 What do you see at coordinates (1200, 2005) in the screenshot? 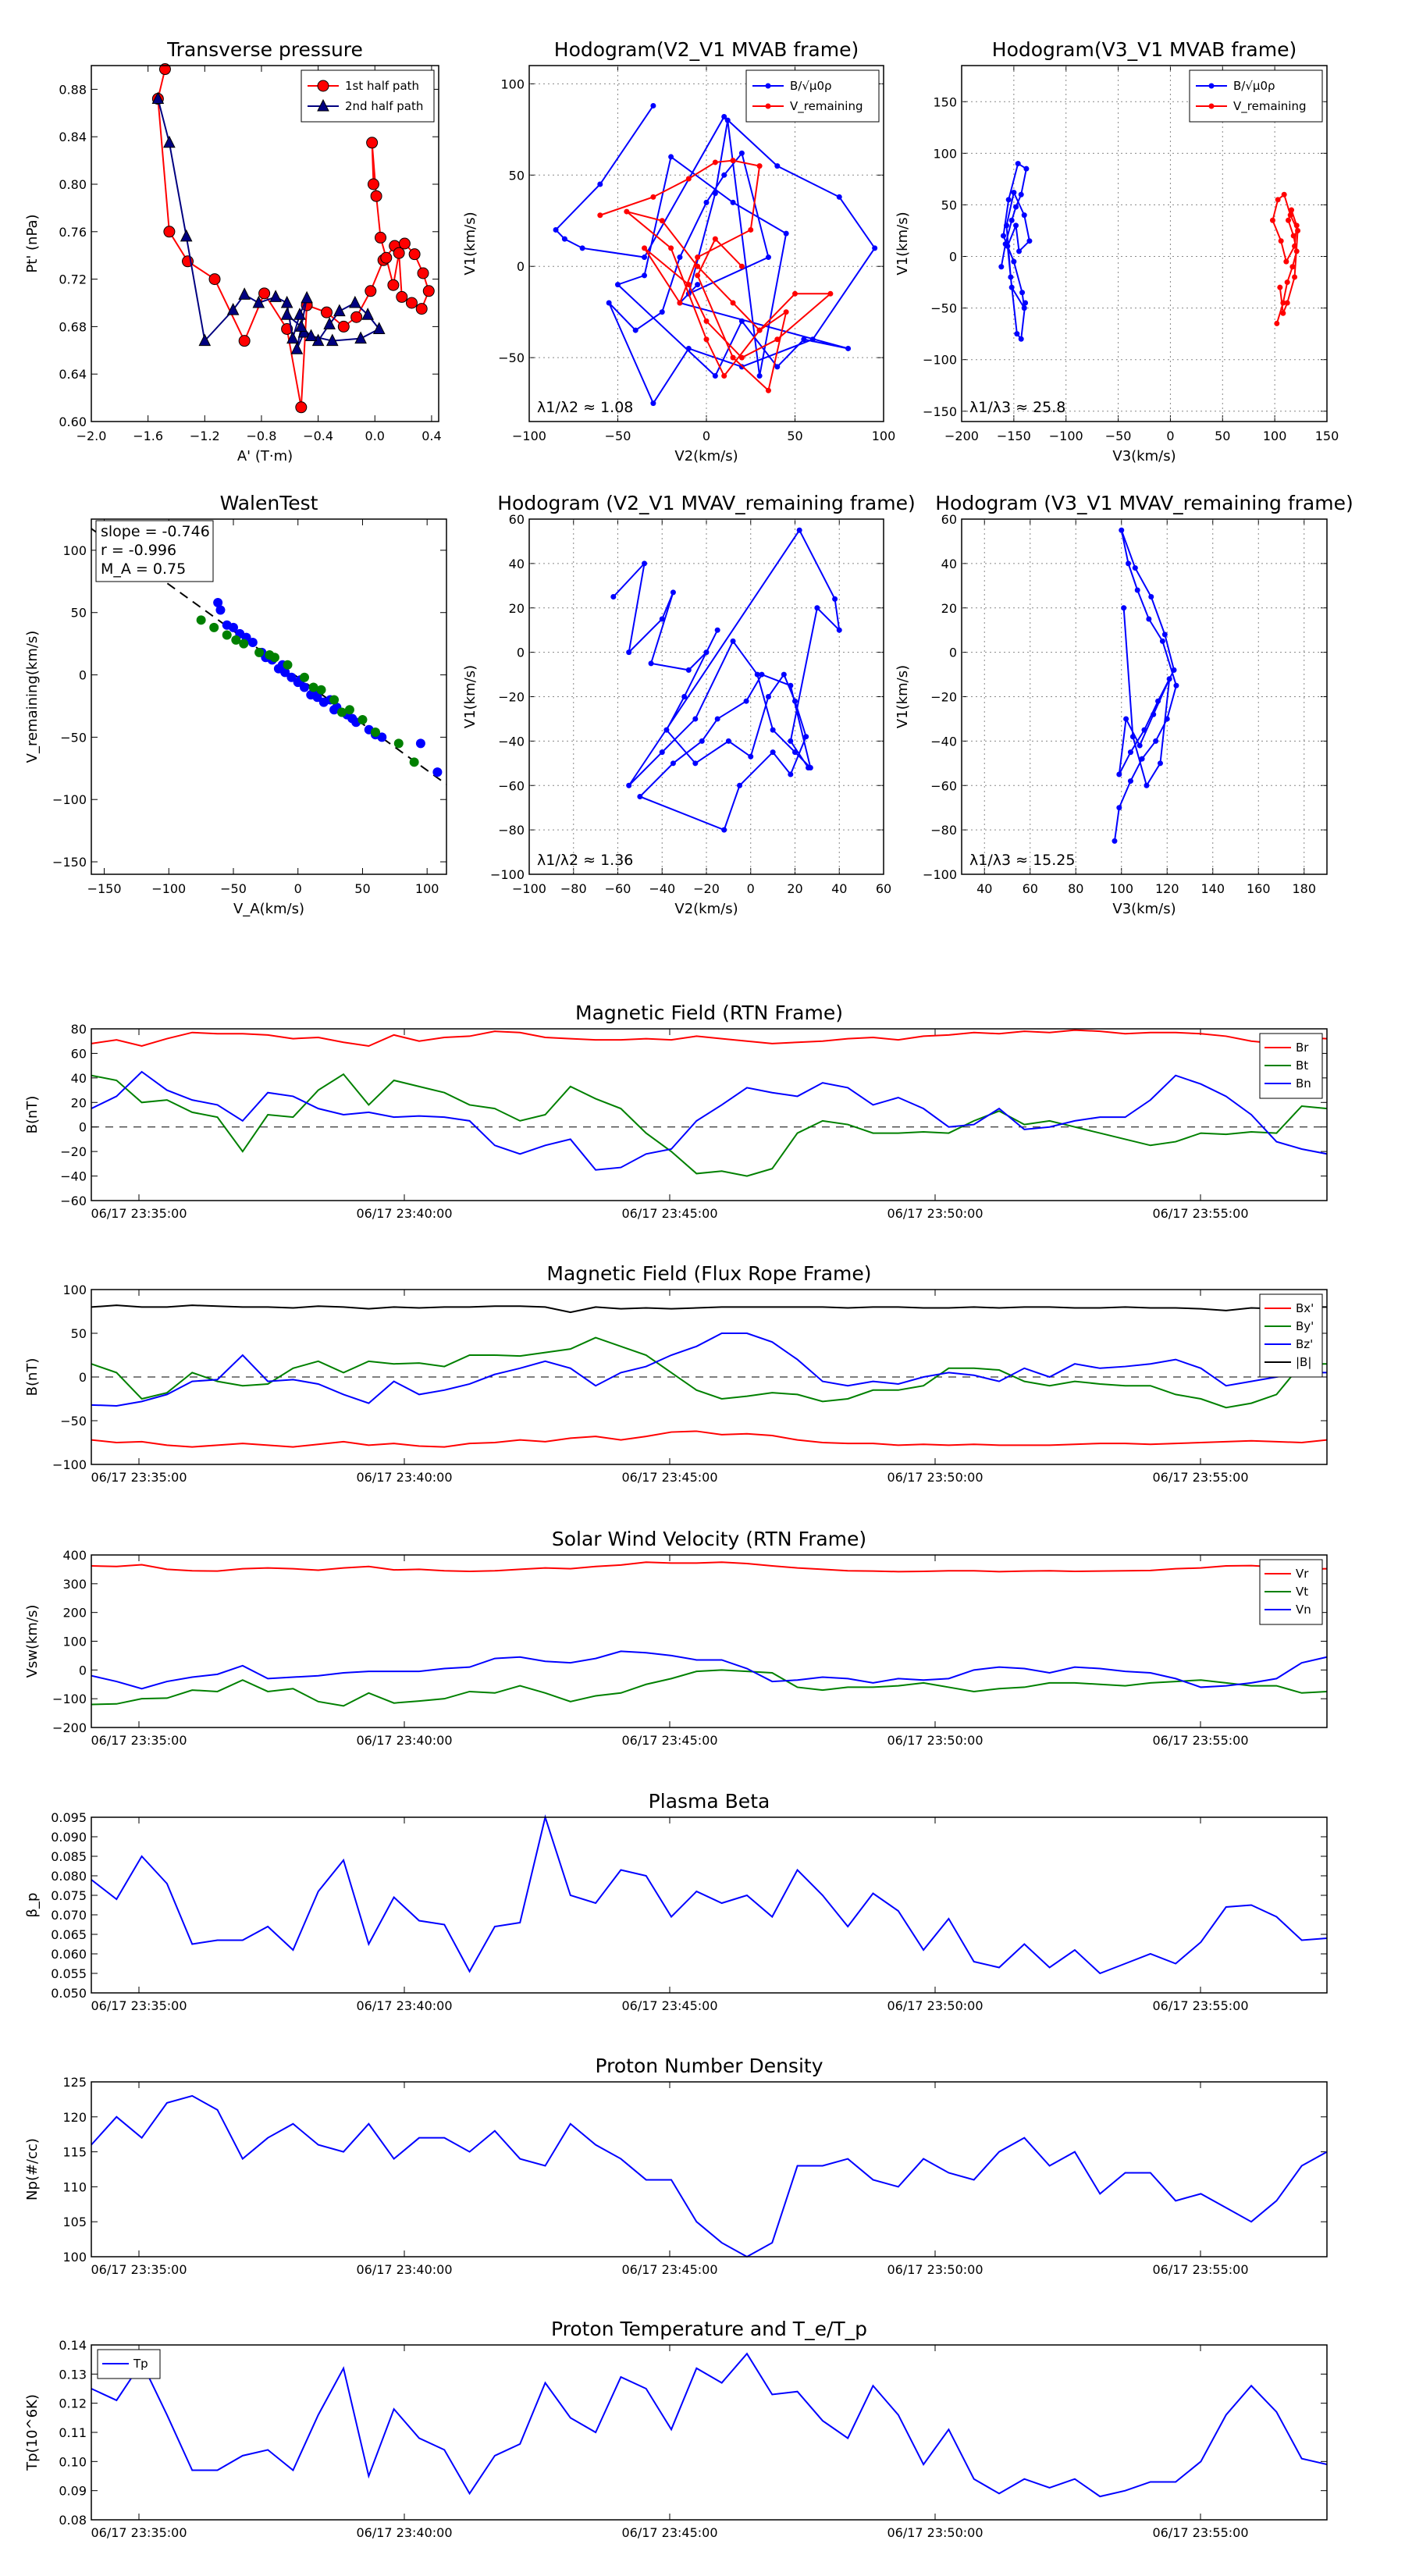
I see `x-tick-label: 06/17 23:55:00` at bounding box center [1200, 2005].